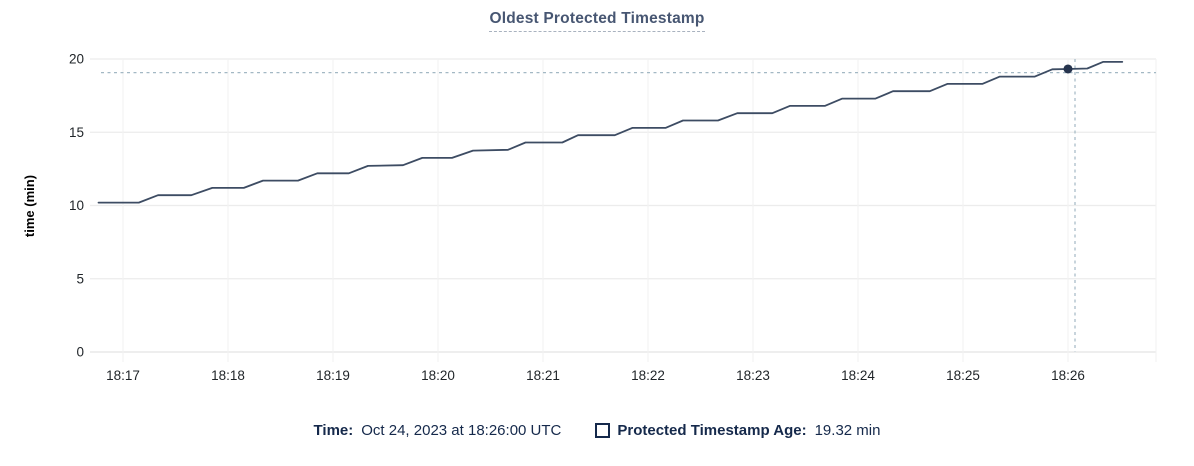 This screenshot has width=1194, height=466. I want to click on legend-series-value: 19.32 min, so click(847, 430).